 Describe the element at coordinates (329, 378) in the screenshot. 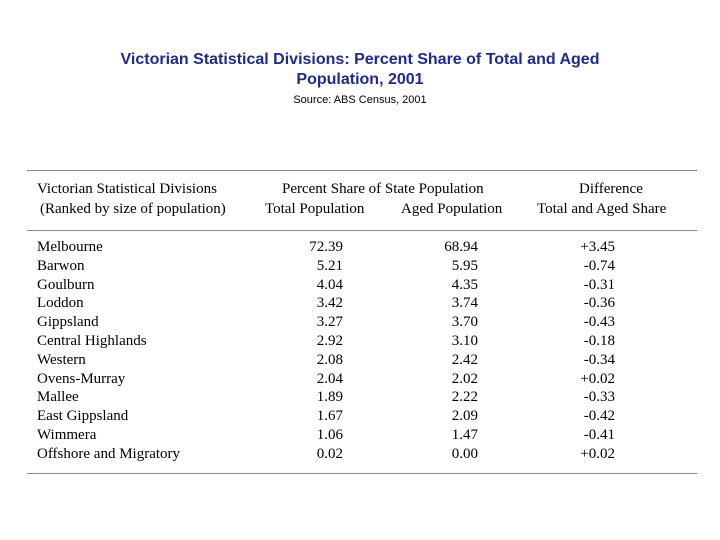

I see `row-total: 2.04` at that location.